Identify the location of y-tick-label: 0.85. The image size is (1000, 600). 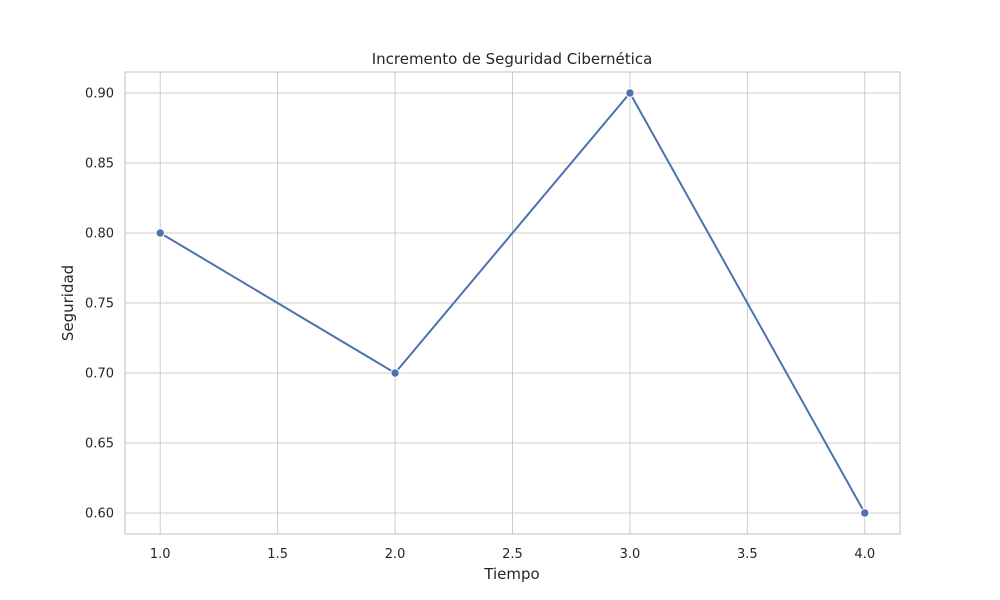
(99, 164).